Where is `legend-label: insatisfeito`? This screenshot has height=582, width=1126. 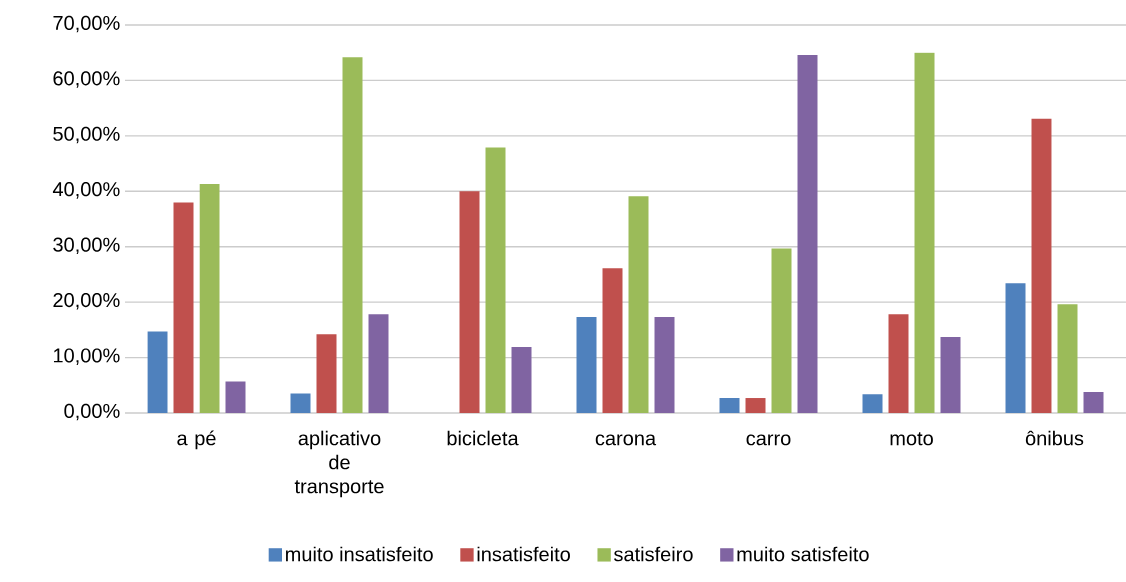
legend-label: insatisfeito is located at coordinates (523, 554).